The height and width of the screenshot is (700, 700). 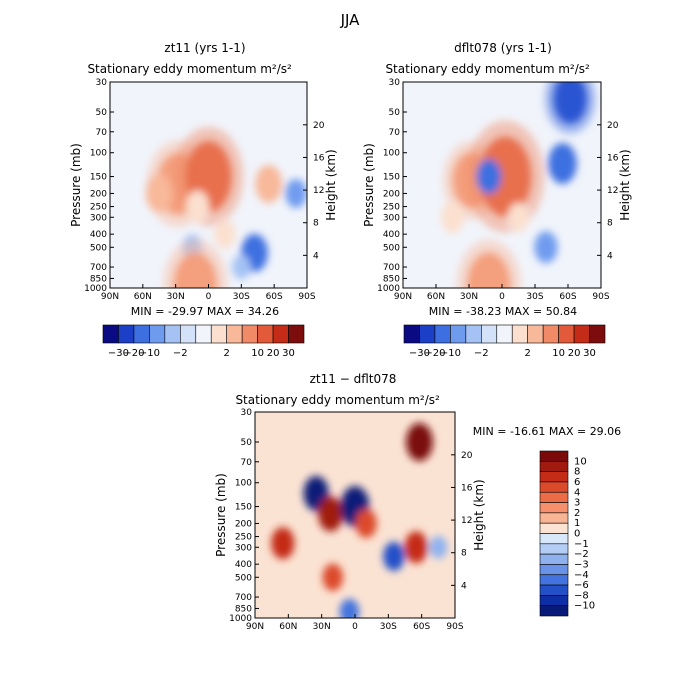 What do you see at coordinates (98, 268) in the screenshot?
I see `y-tick-label: 700` at bounding box center [98, 268].